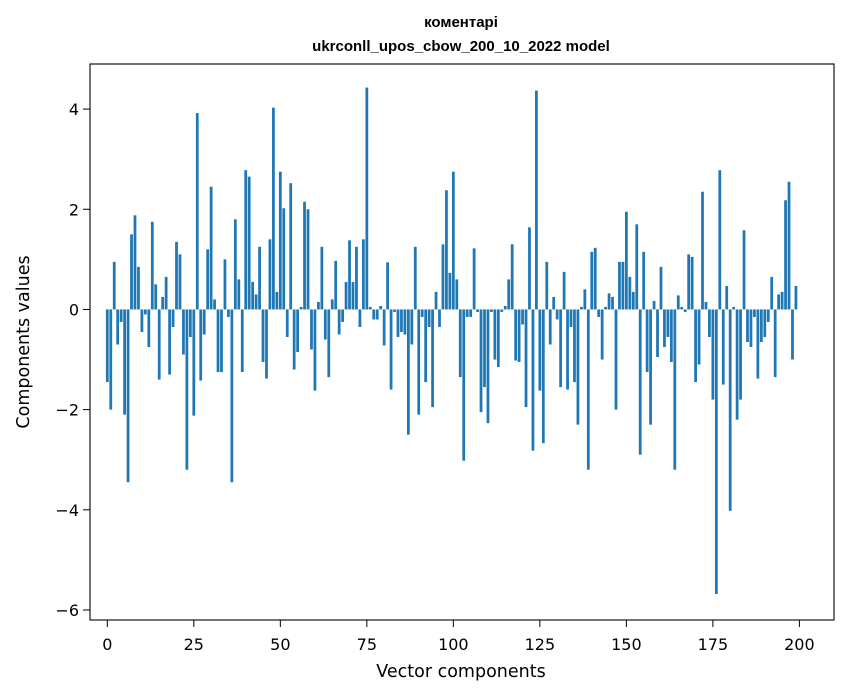 This screenshot has height=696, width=847. What do you see at coordinates (460, 672) in the screenshot?
I see `x-axis-label: Vector components` at bounding box center [460, 672].